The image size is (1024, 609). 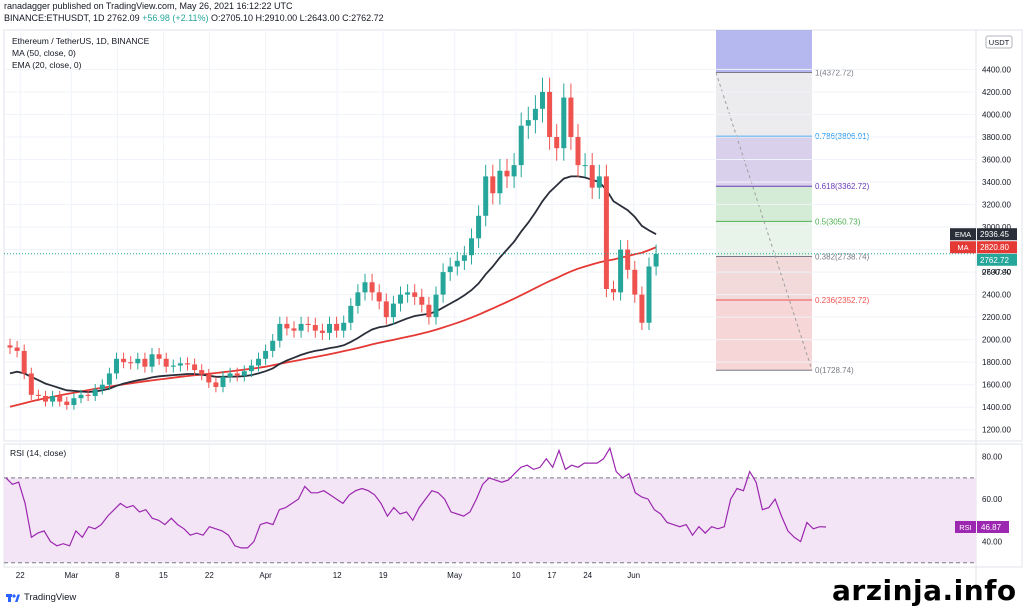 I want to click on price-tick-label: 1200.00, so click(x=996, y=430).